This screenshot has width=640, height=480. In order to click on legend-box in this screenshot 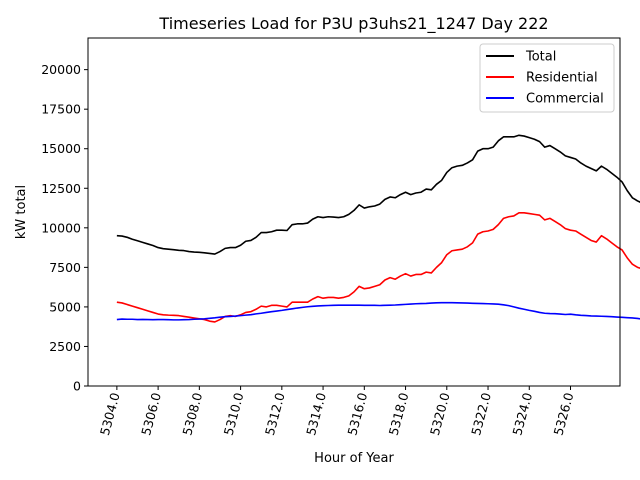, I will do `click(547, 78)`.